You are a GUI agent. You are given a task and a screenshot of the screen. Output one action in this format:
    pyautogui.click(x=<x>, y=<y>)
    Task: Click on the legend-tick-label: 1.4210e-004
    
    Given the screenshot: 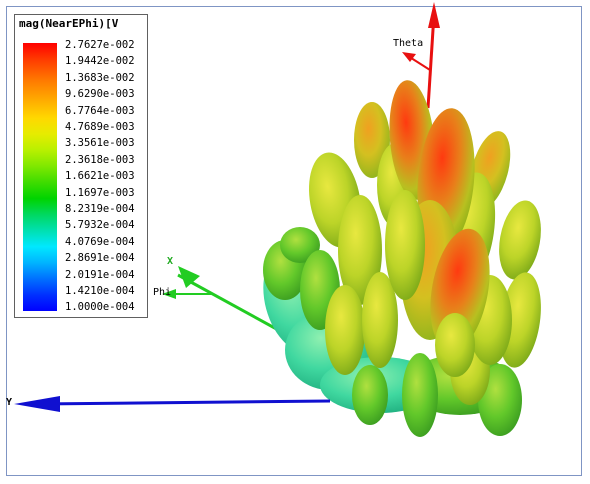 What is the action you would take?
    pyautogui.click(x=100, y=291)
    